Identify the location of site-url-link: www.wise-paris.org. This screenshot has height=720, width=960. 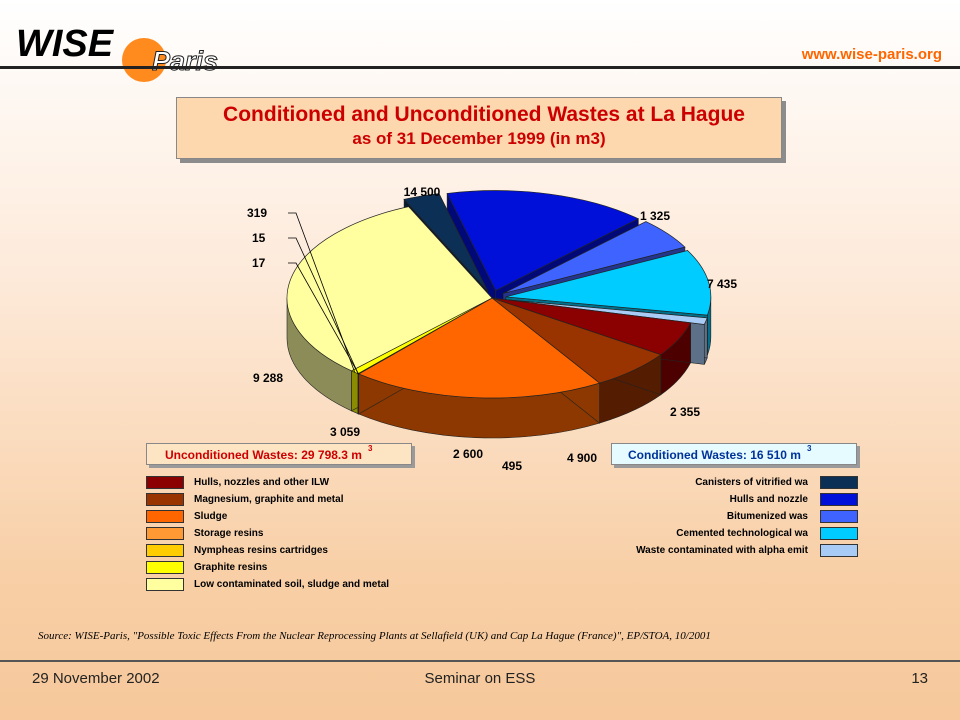
(871, 54).